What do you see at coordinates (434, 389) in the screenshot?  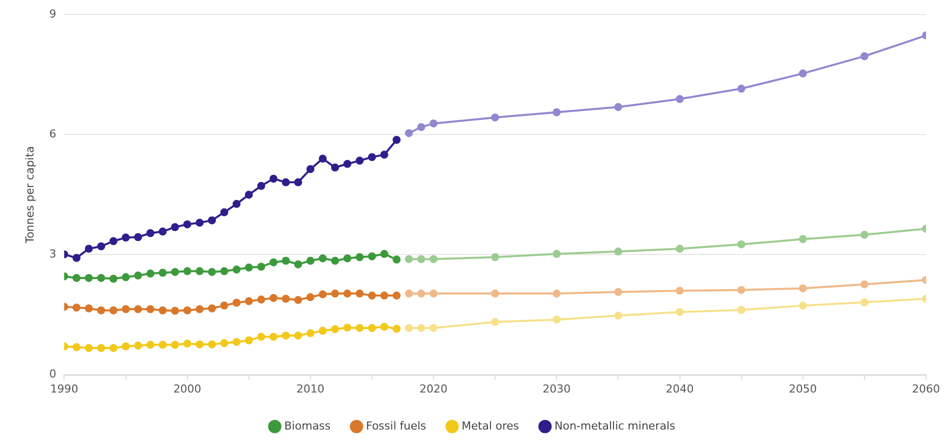 I see `x-tick-label: 2020` at bounding box center [434, 389].